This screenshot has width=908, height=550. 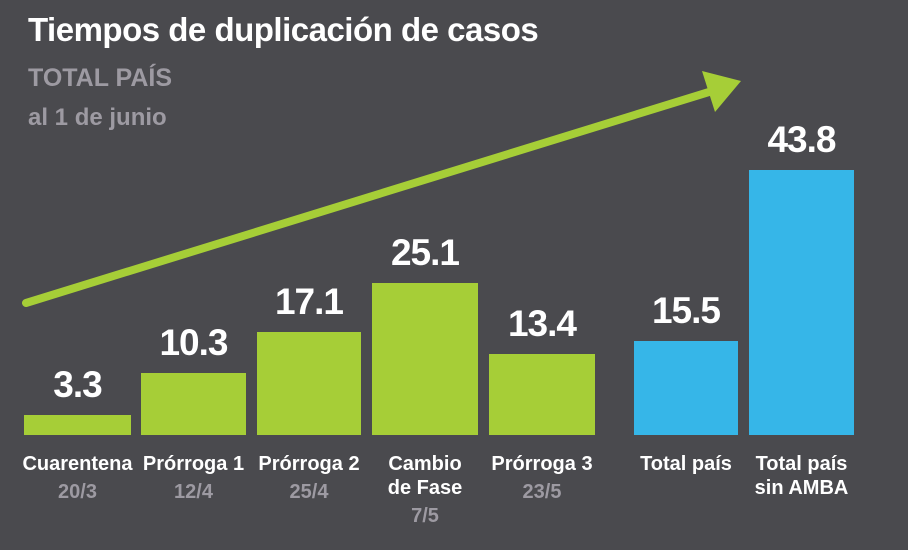 What do you see at coordinates (193, 492) in the screenshot?
I see `bar-date-label: 12/4` at bounding box center [193, 492].